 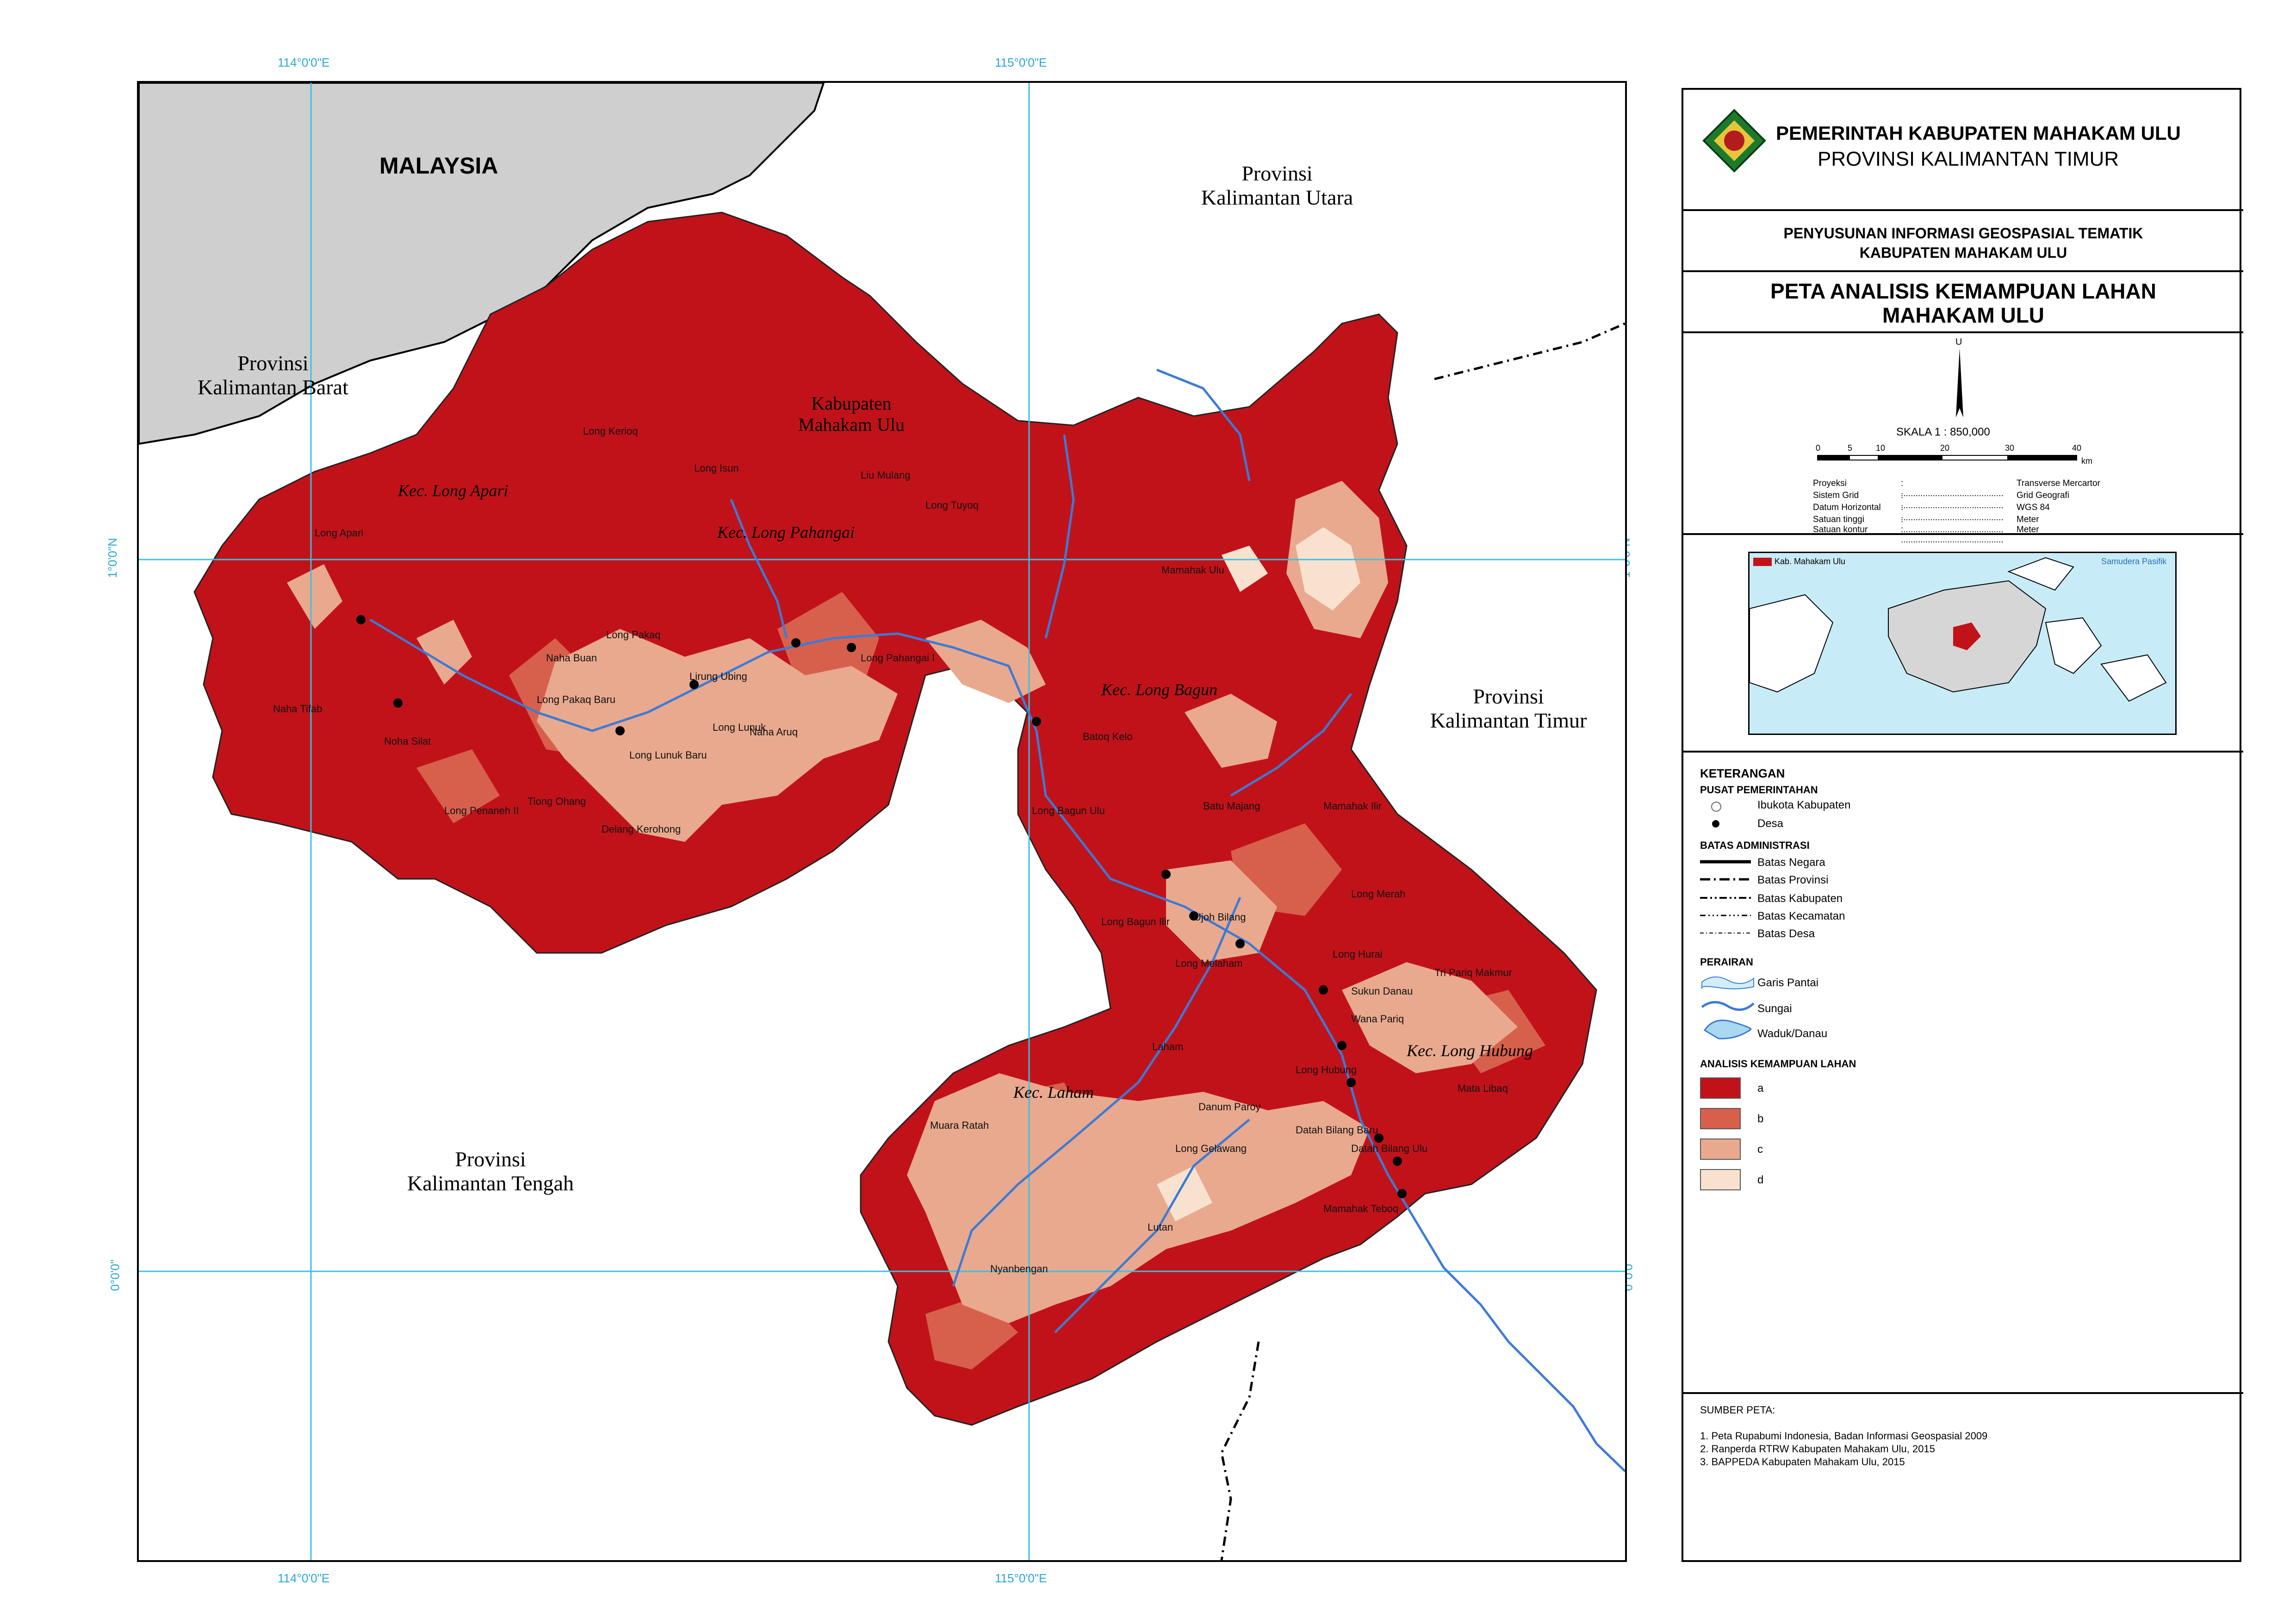 What do you see at coordinates (886, 475) in the screenshot?
I see `village-label: Liu Mulang` at bounding box center [886, 475].